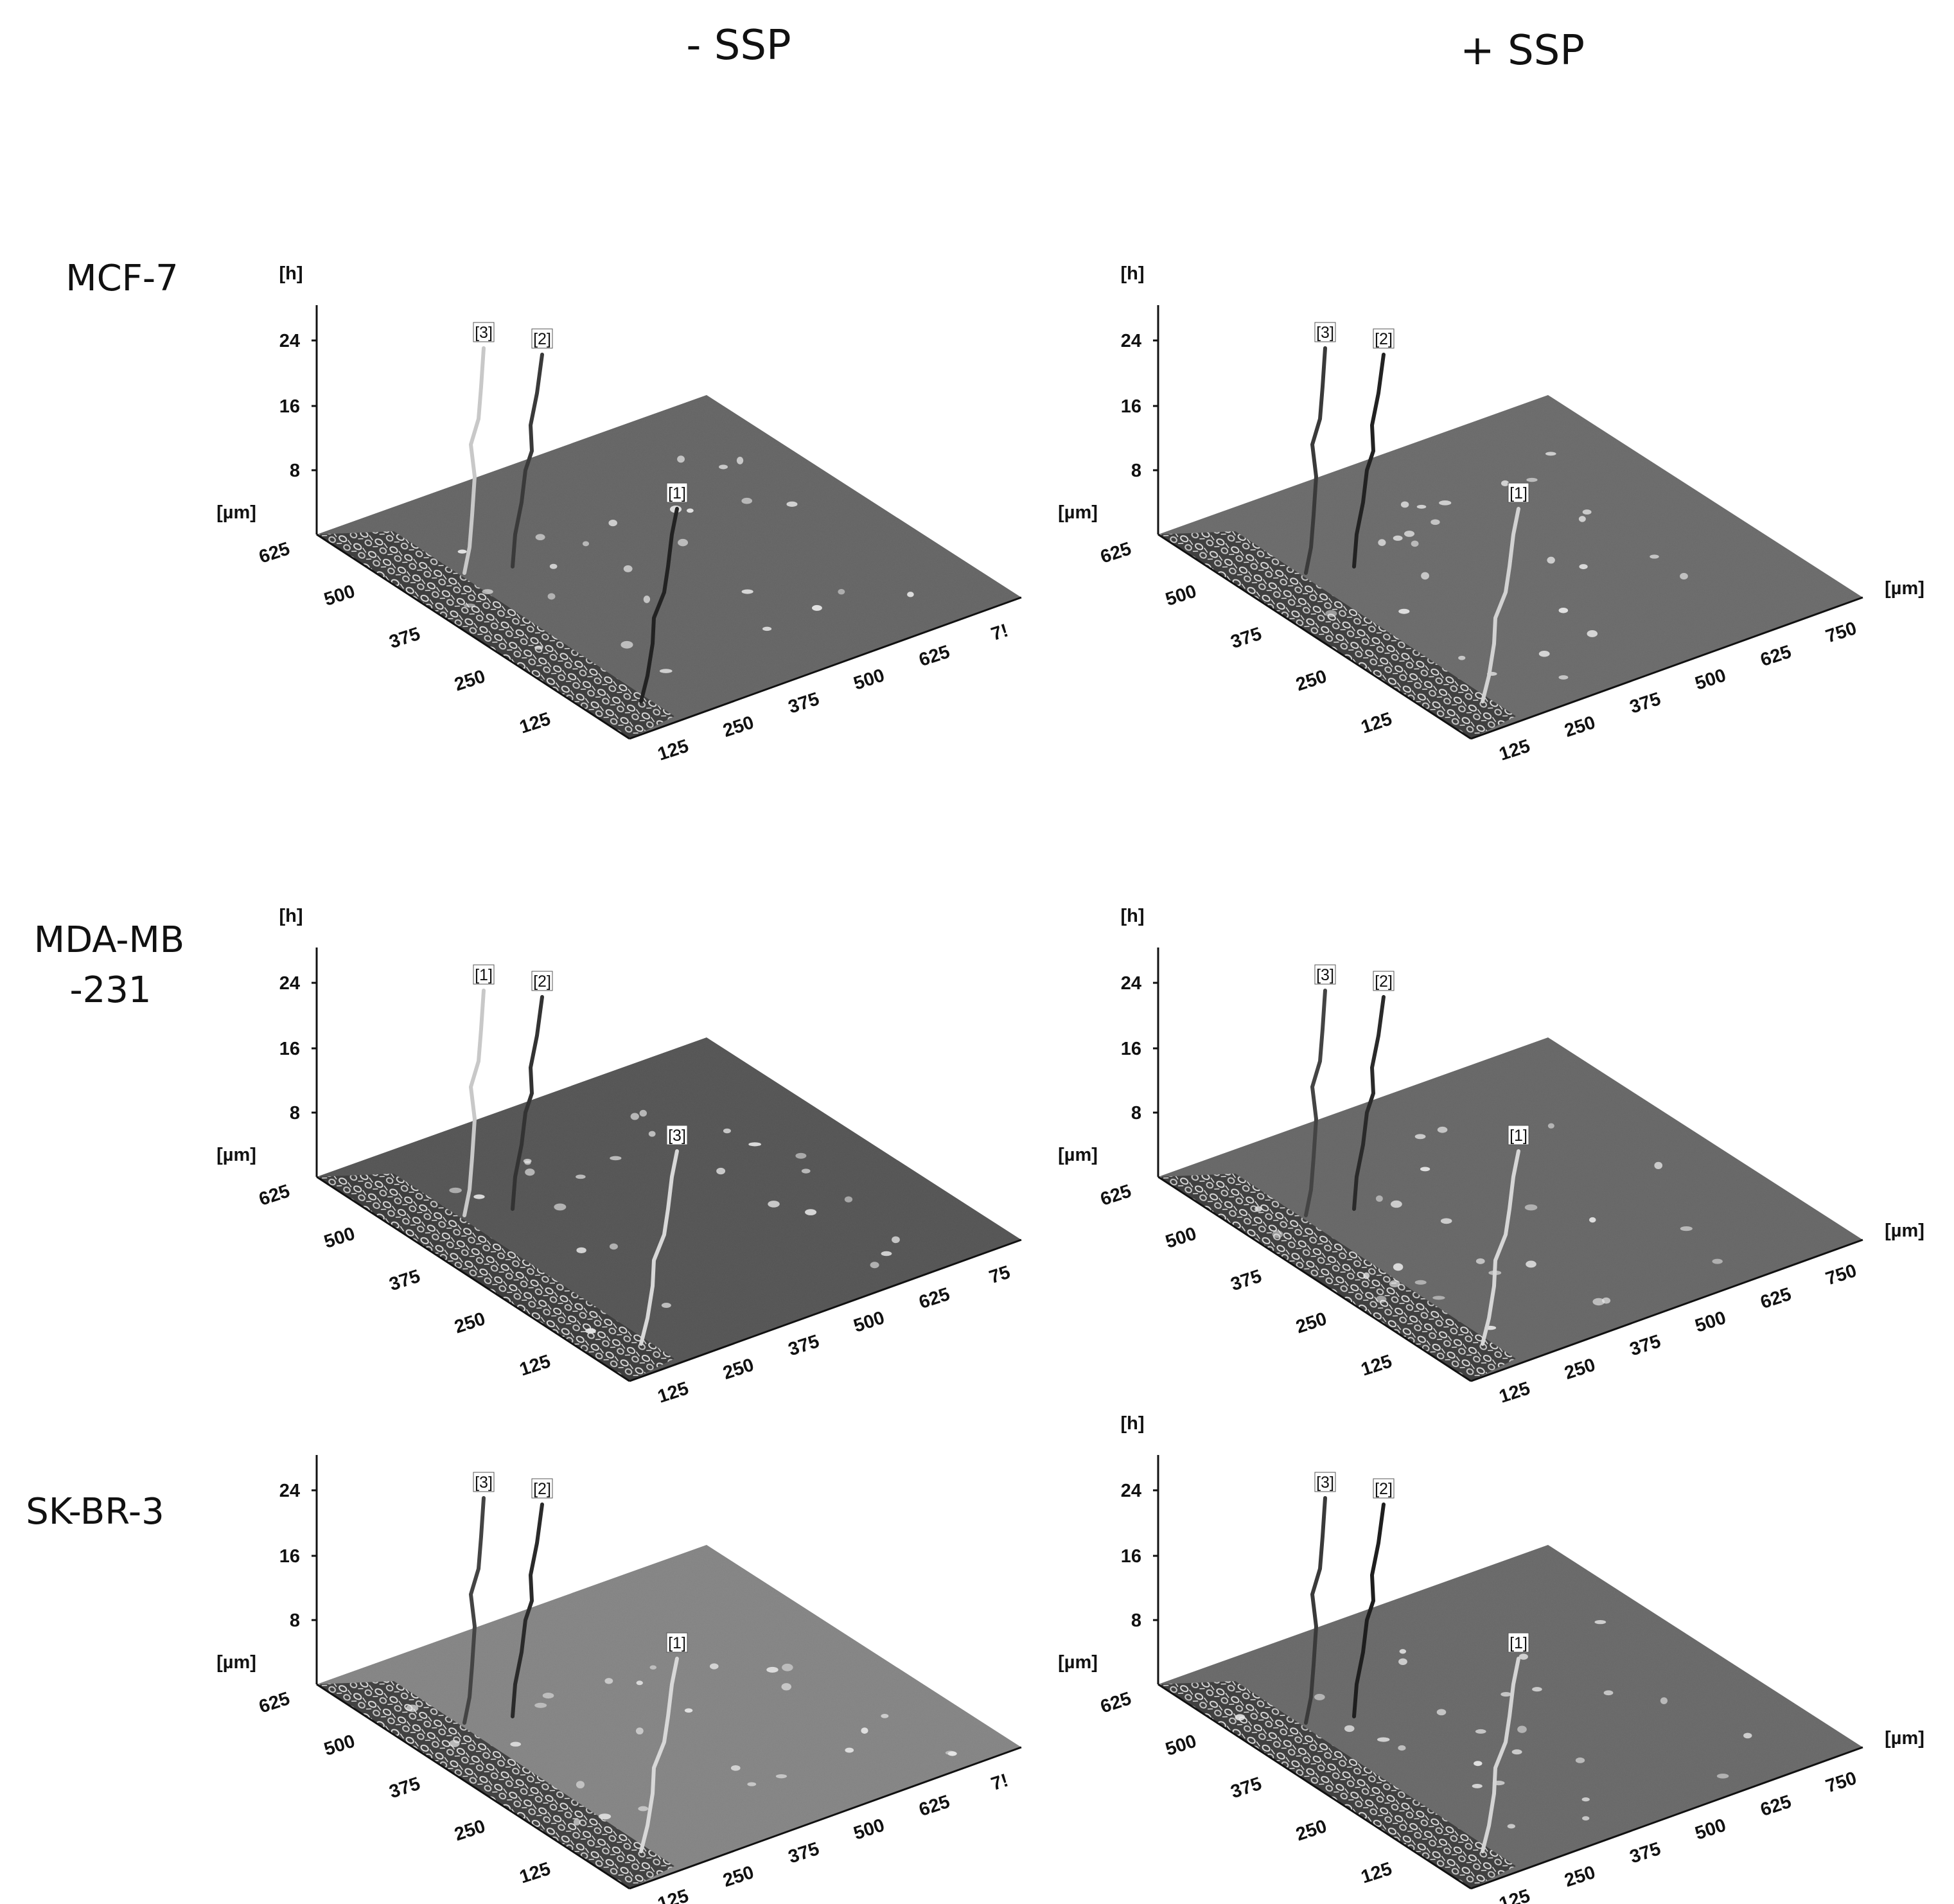 The width and height of the screenshot is (1954, 1904). Describe the element at coordinates (1776, 1806) in the screenshot. I see `x-tick-label: 625` at that location.